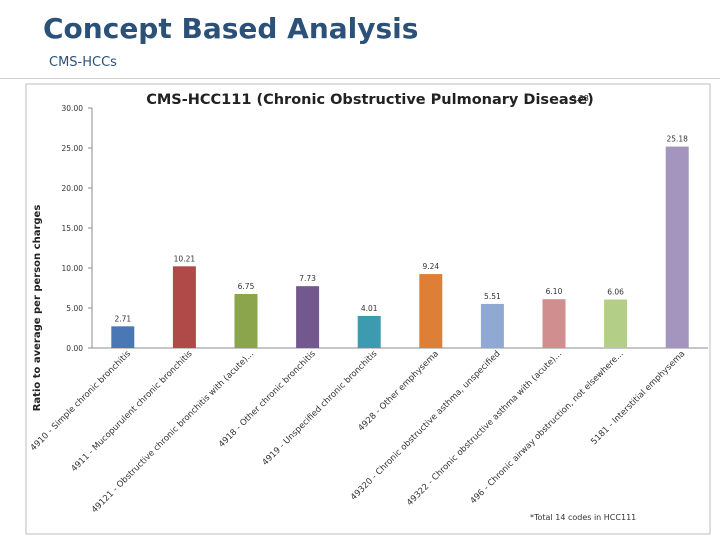 The image size is (720, 540). Describe the element at coordinates (122, 318) in the screenshot. I see `bar-value-label: 2.71` at that location.